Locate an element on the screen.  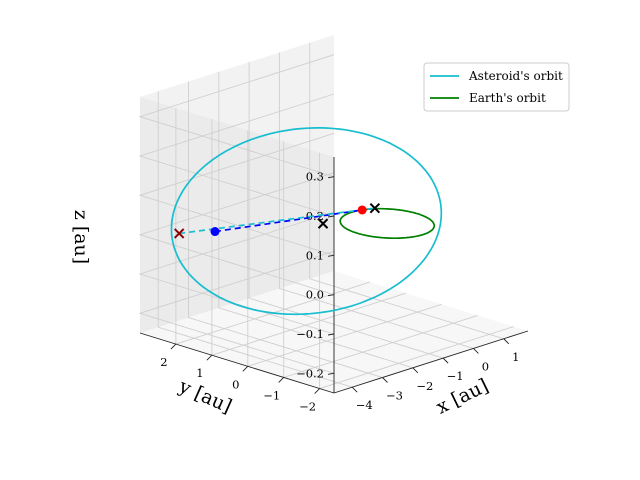
x-axis-line is located at coordinates (431, 362).